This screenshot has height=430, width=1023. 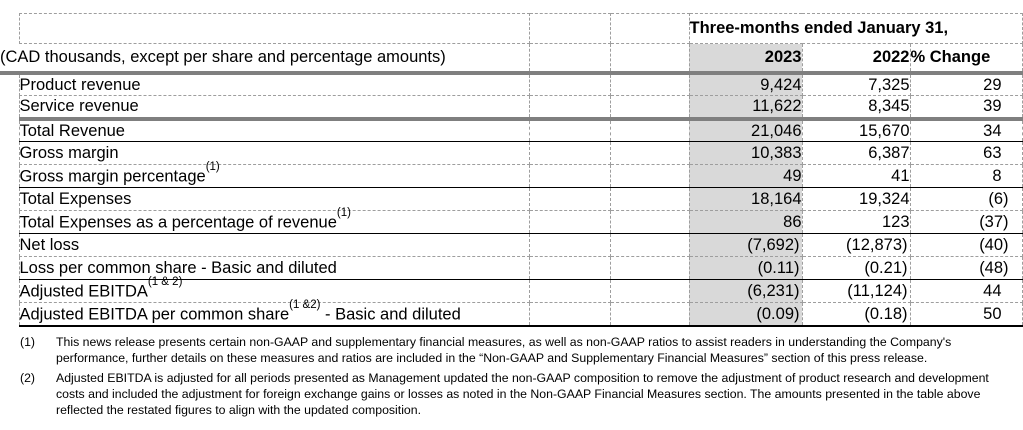 What do you see at coordinates (28, 342) in the screenshot?
I see `footnote-number: (1)` at bounding box center [28, 342].